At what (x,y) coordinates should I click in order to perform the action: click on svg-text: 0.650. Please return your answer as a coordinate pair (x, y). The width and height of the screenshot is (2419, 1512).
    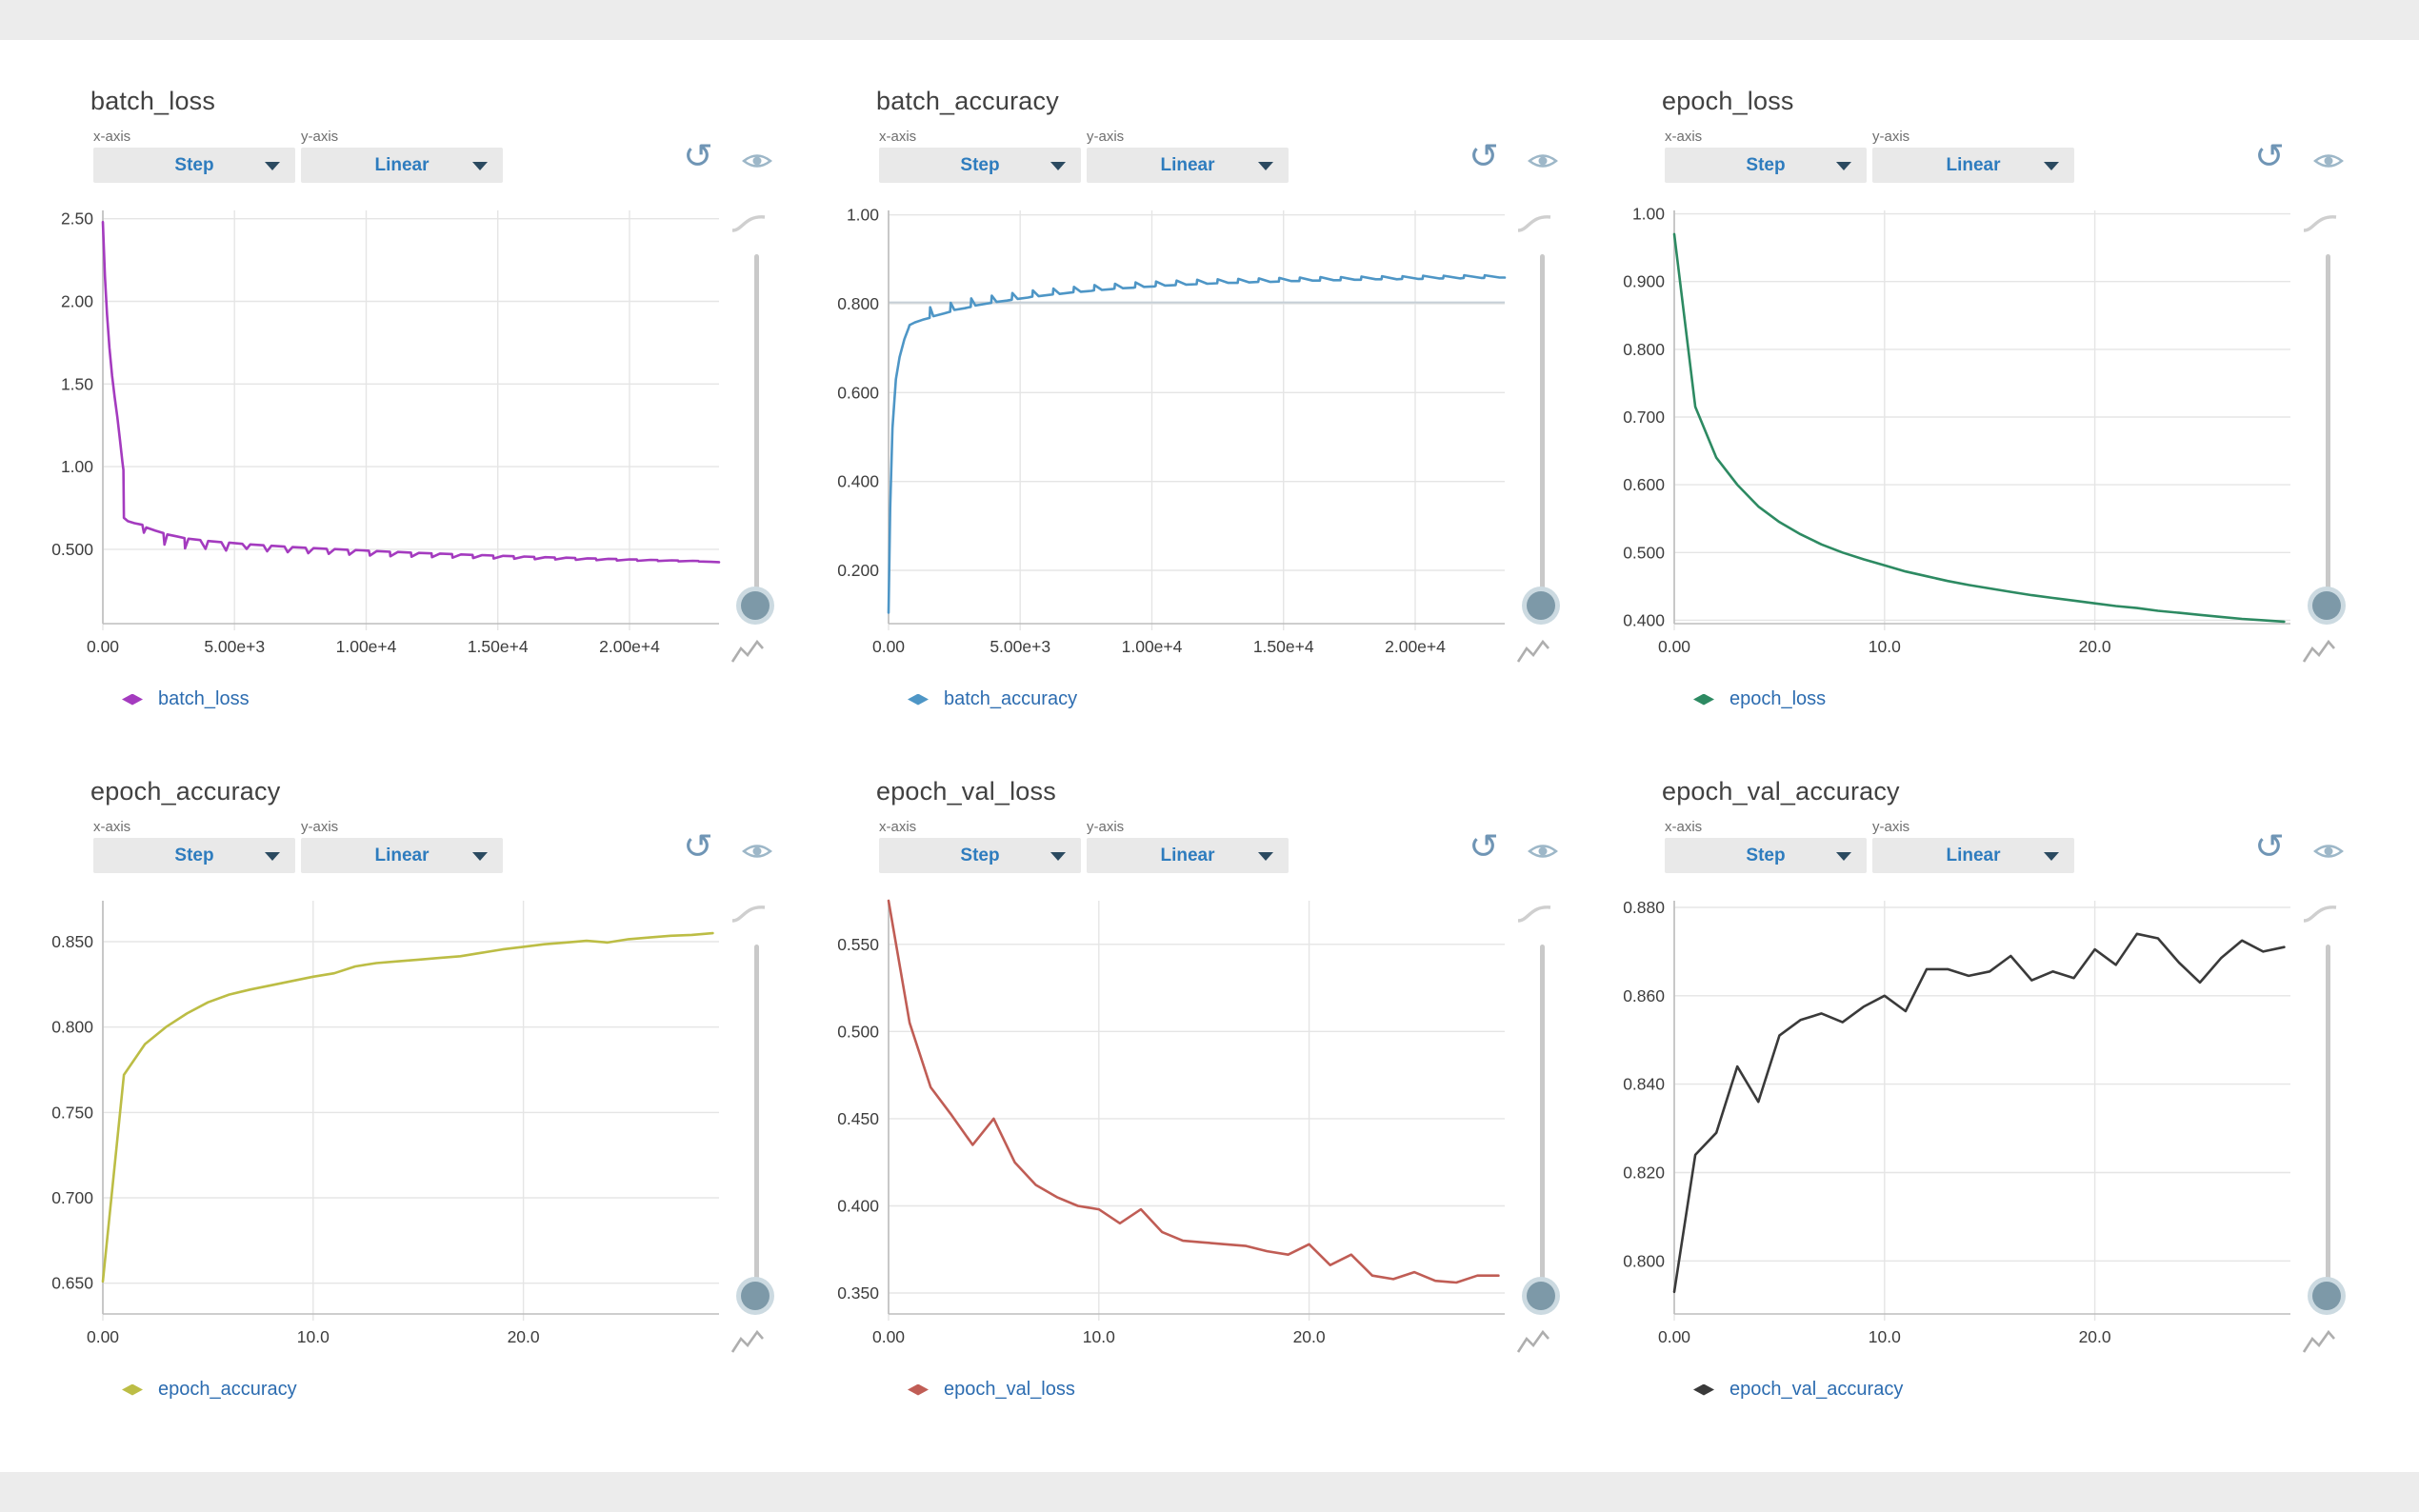
    Looking at the image, I should click on (72, 1283).